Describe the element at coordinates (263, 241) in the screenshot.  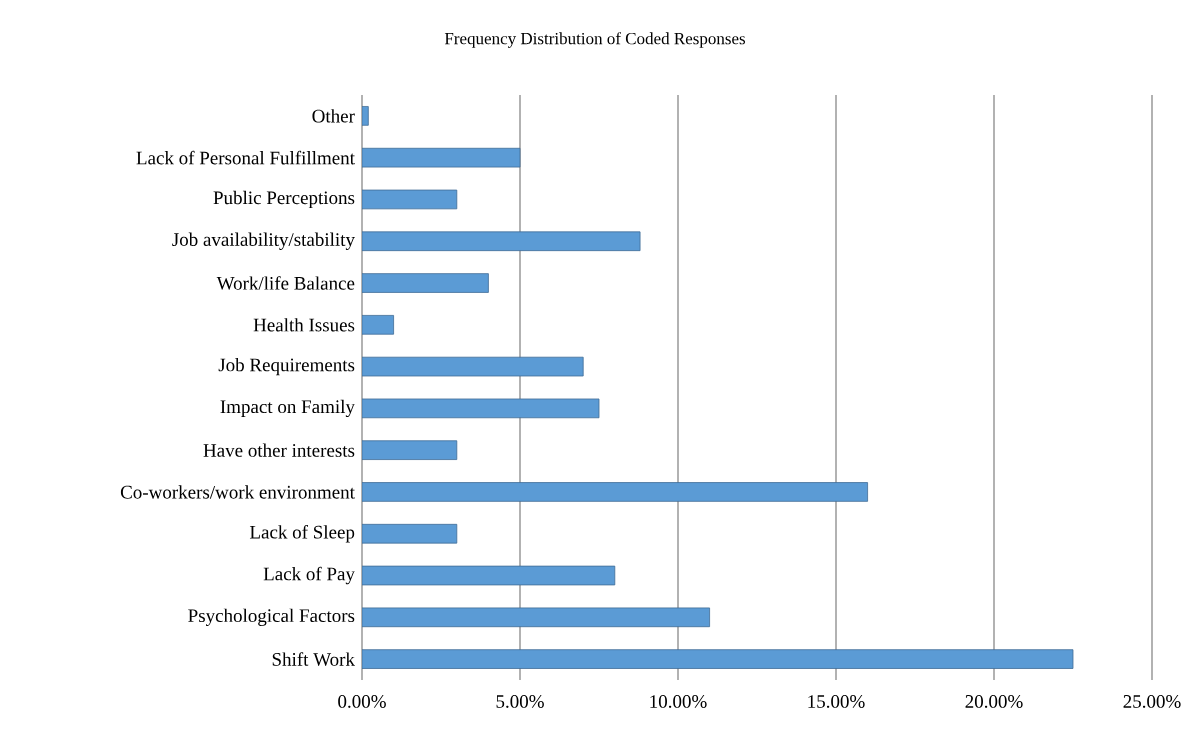
I see `y-tick-label: Job availability/stability` at that location.